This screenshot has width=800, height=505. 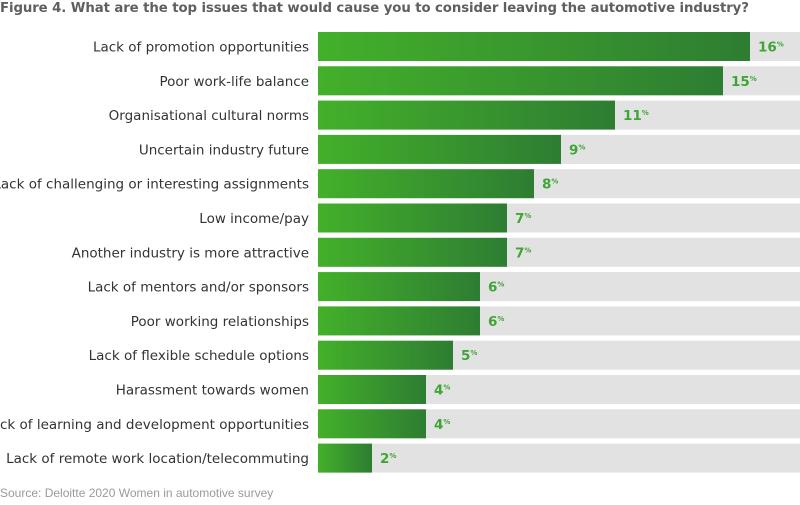 I want to click on category-label: Lack of promotion opportunities, so click(x=201, y=48).